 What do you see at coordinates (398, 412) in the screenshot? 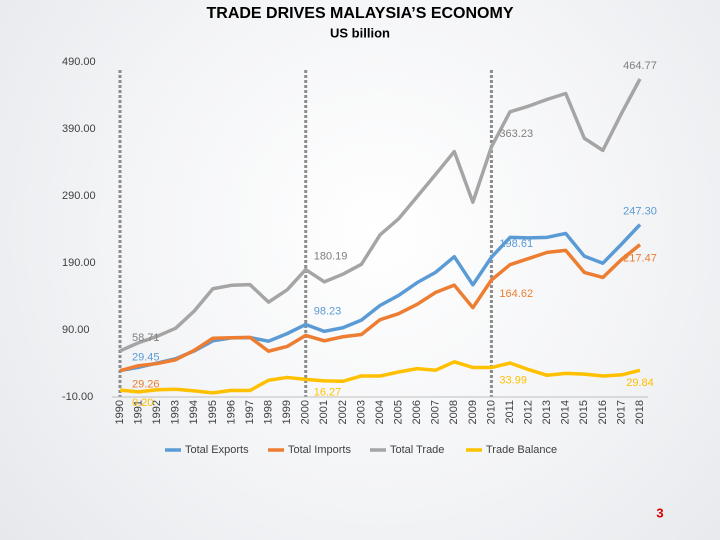
I see `x-tick-label: 2005` at bounding box center [398, 412].